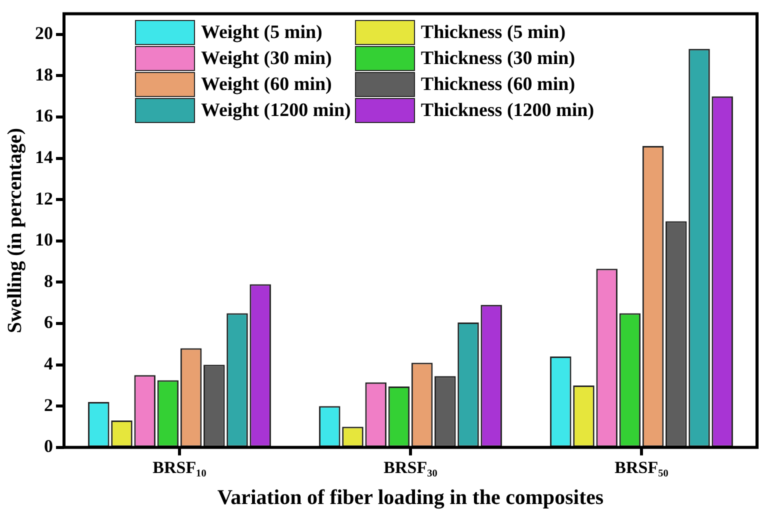 This screenshot has width=759, height=515. Describe the element at coordinates (498, 59) in the screenshot. I see `legend-label: Thickness (30 min)` at that location.